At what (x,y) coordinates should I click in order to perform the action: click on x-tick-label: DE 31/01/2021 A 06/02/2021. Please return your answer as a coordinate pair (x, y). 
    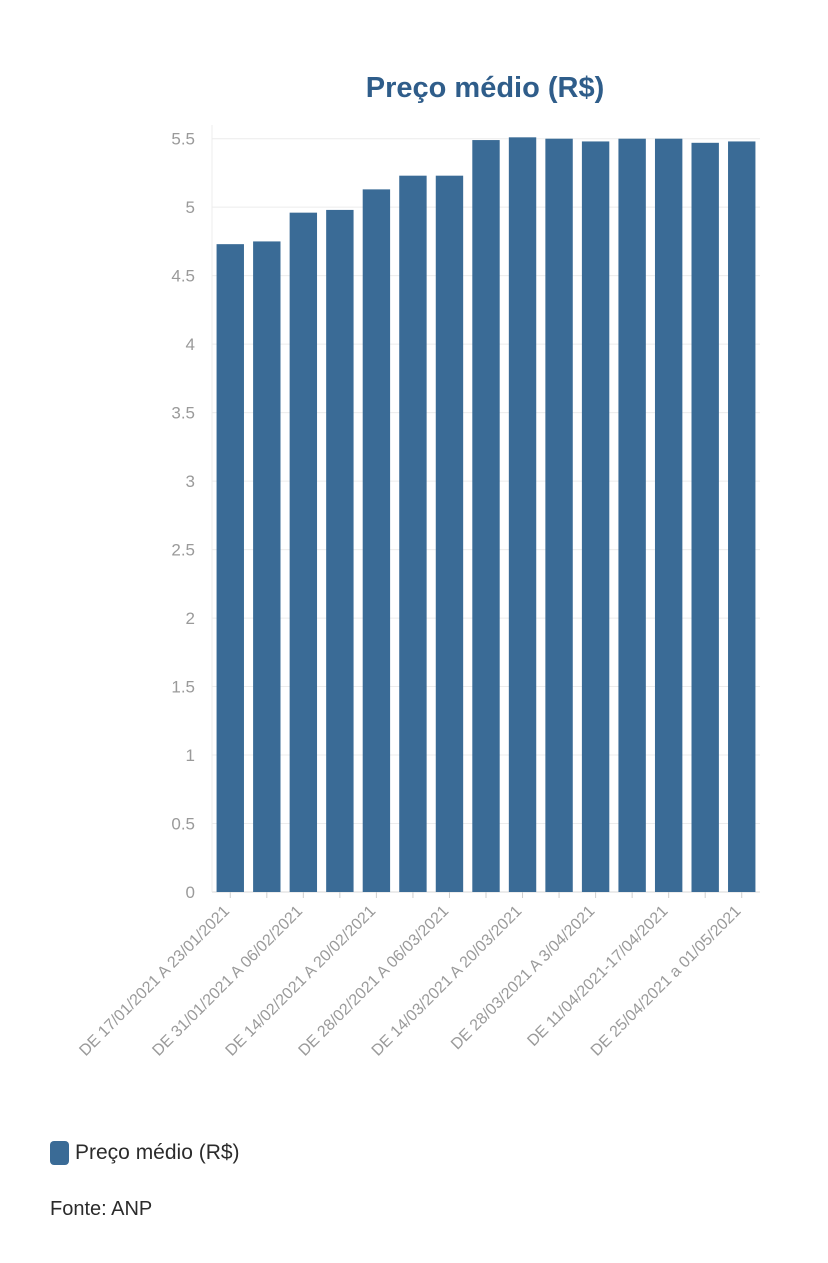
    Looking at the image, I should click on (227, 981).